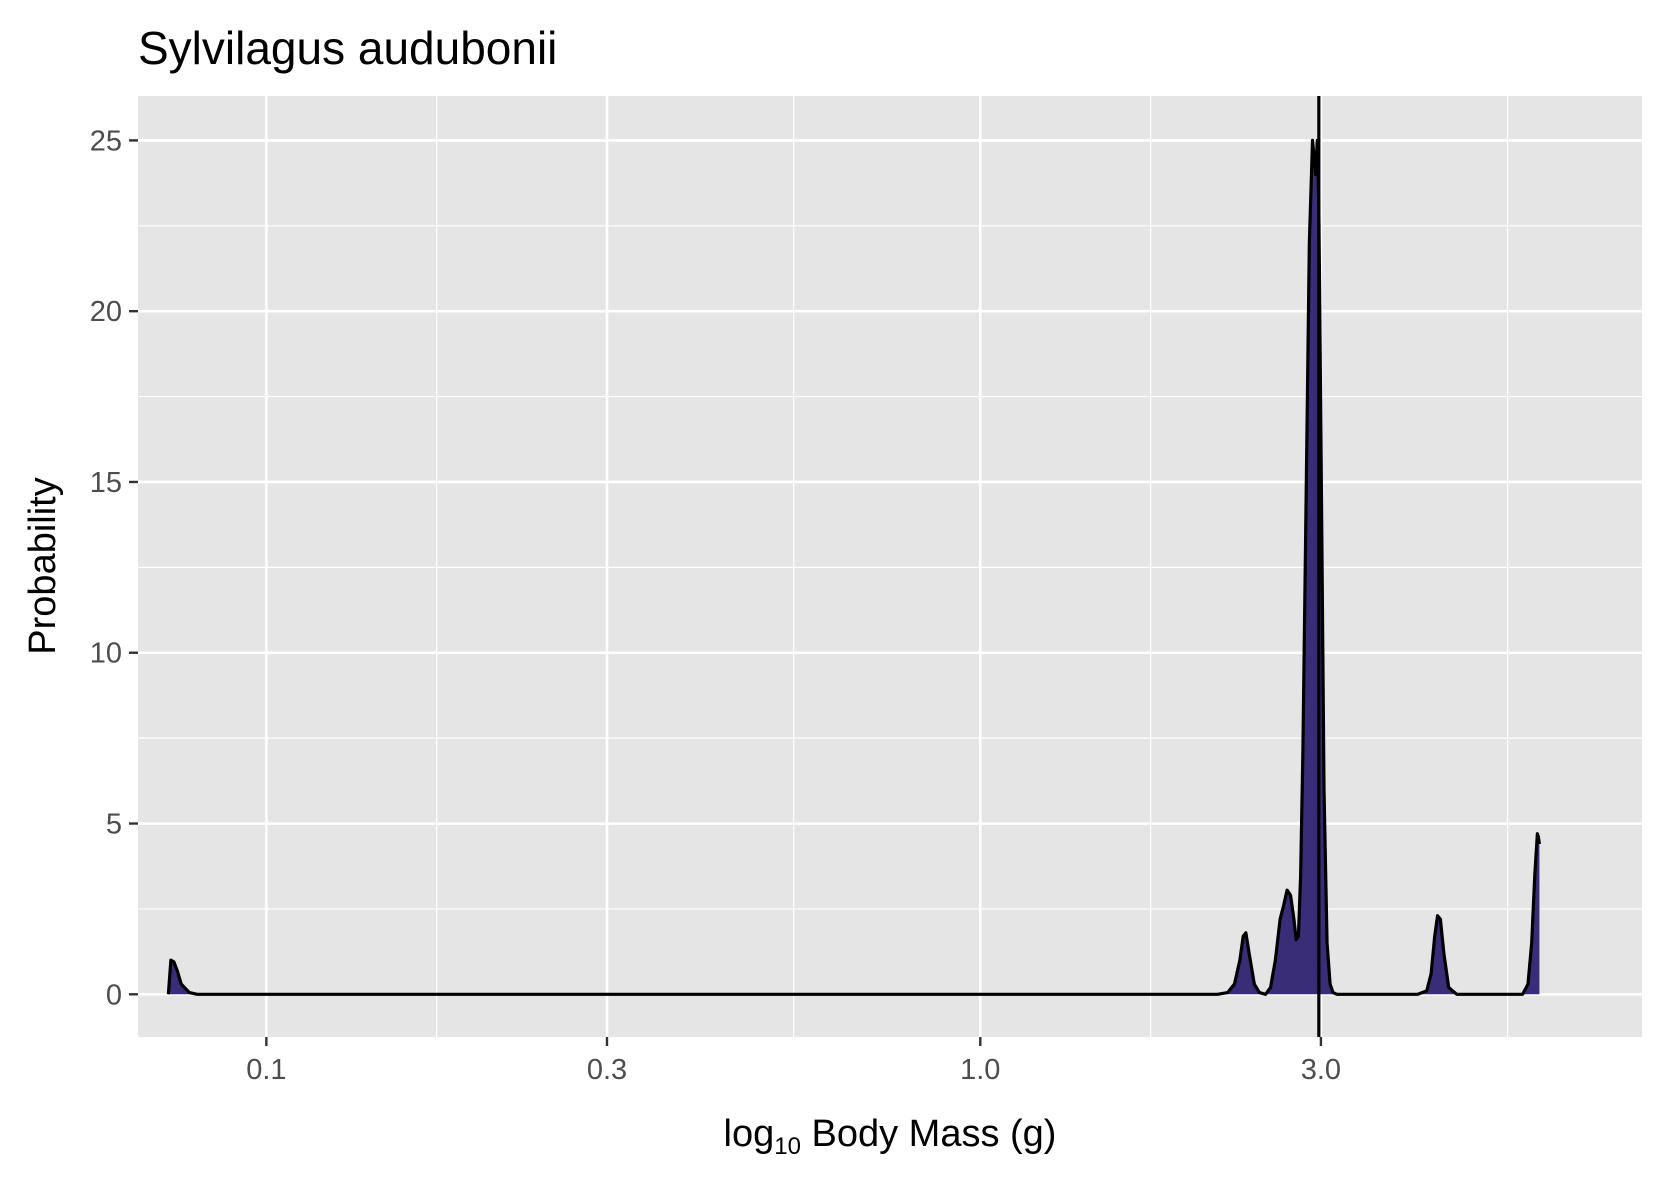 The width and height of the screenshot is (1653, 1181). Describe the element at coordinates (980, 1070) in the screenshot. I see `x-tick-label: 1.0` at that location.